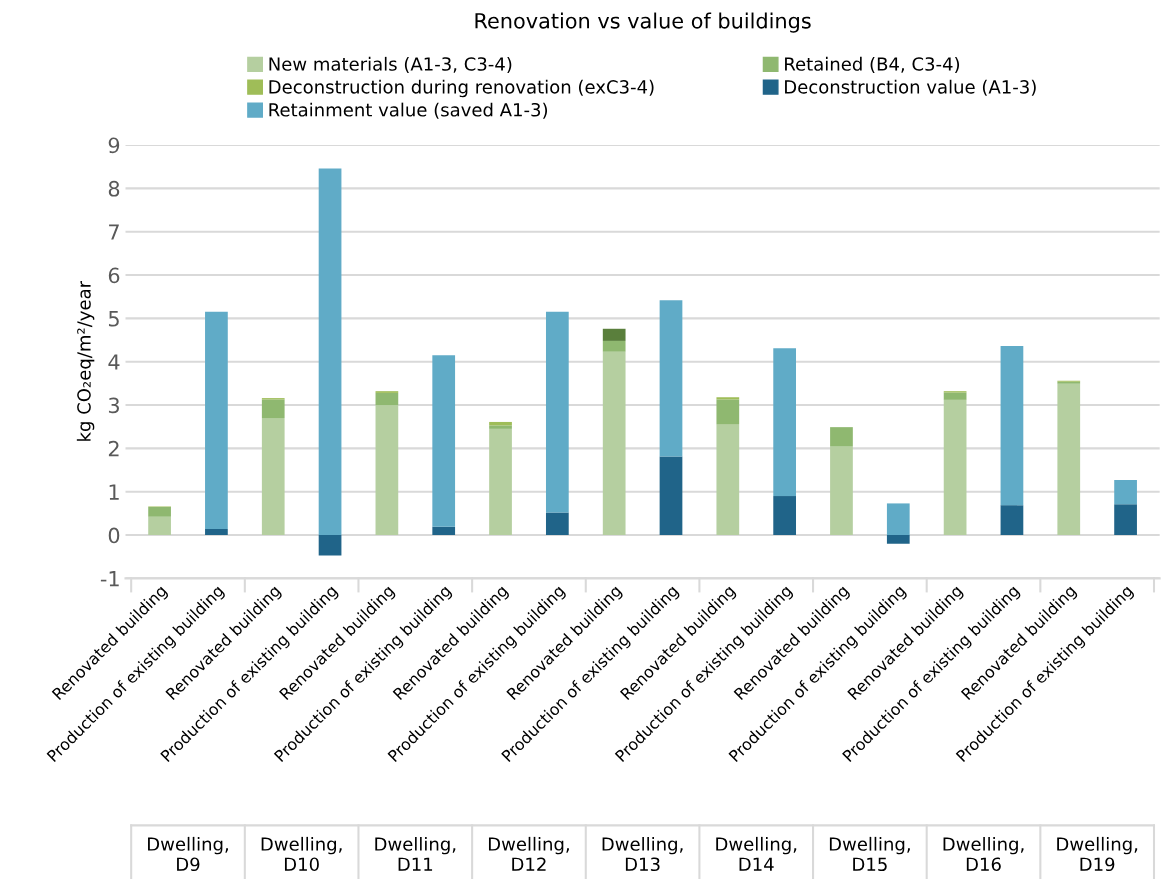 The image size is (1162, 879). What do you see at coordinates (301, 854) in the screenshot?
I see `text: Dwelling, D10` at bounding box center [301, 854].